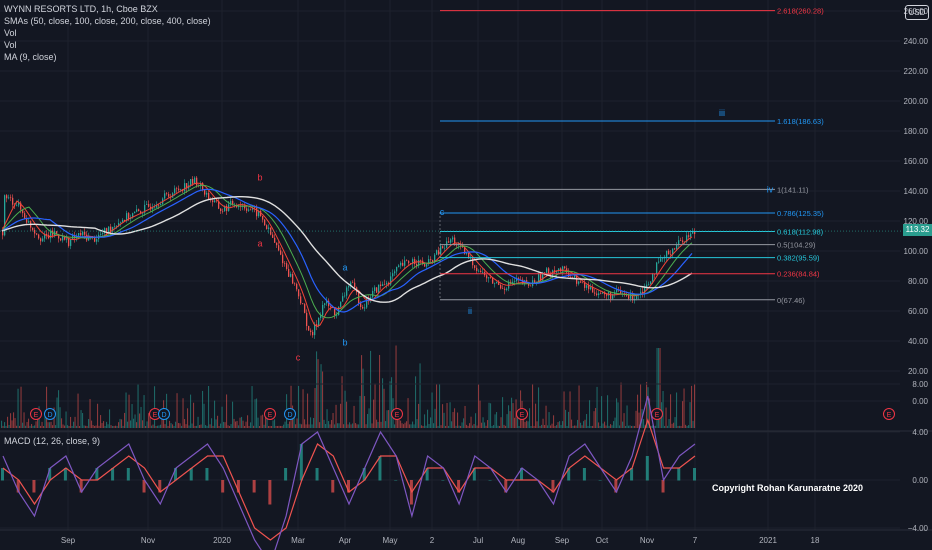 Image resolution: width=932 pixels, height=550 pixels. I want to click on vol-legend-2: Vol, so click(10, 45).